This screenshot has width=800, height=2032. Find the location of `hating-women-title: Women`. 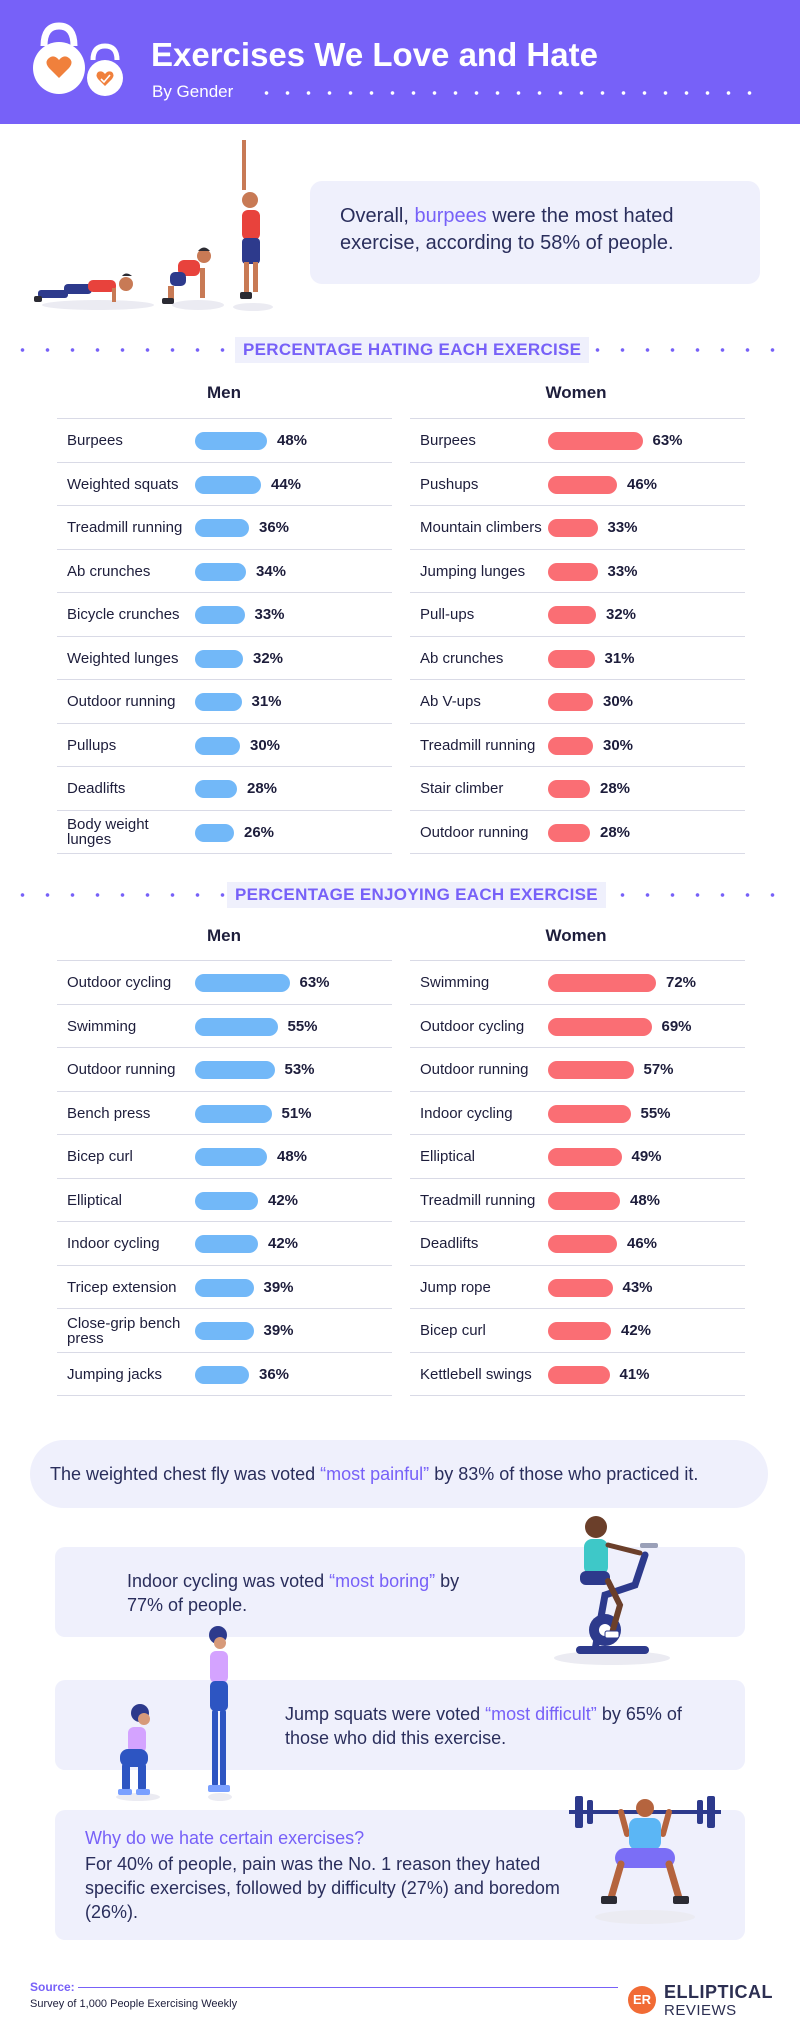

hating-women-title: Women is located at coordinates (576, 392).